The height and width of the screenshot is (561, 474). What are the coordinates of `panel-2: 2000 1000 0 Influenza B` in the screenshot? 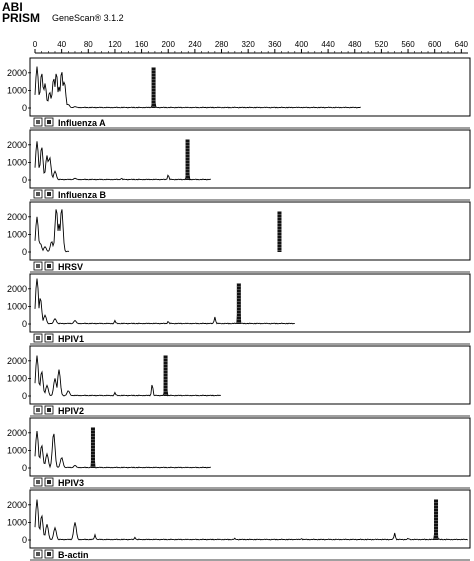 It's located at (239, 165).